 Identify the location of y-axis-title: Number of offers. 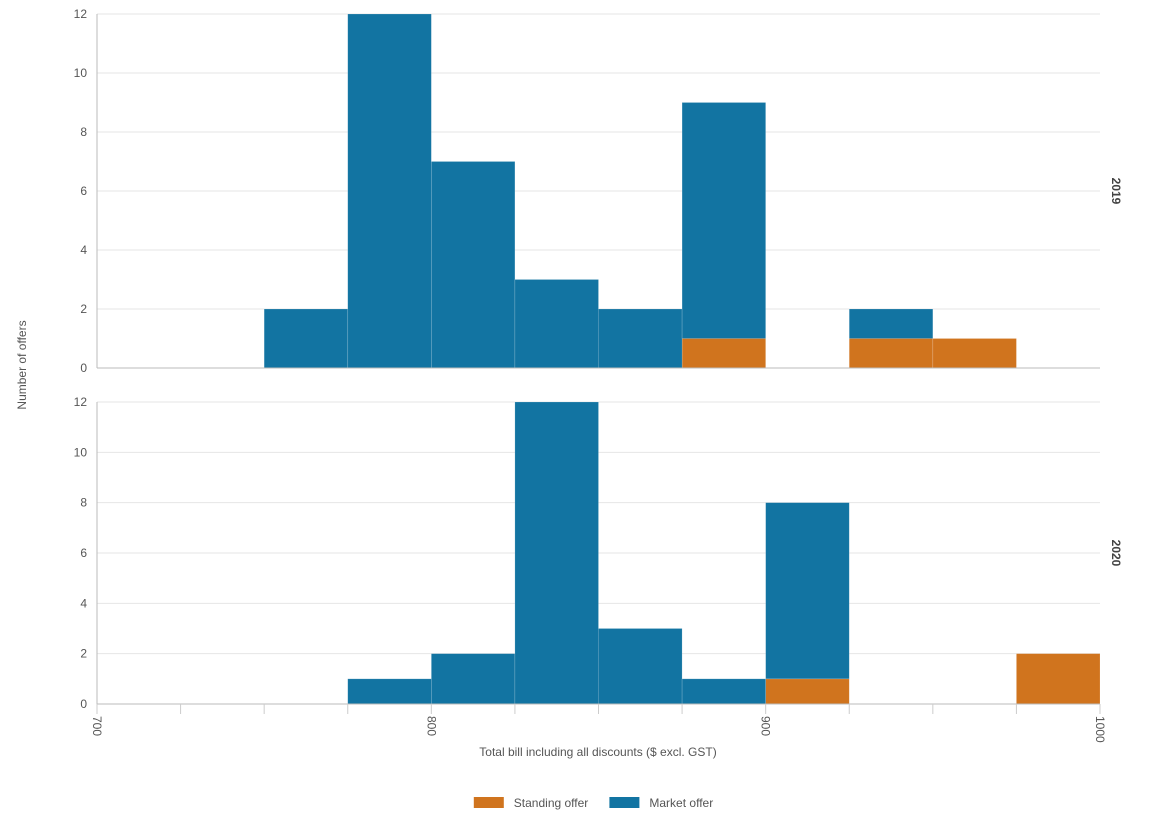
(22, 364).